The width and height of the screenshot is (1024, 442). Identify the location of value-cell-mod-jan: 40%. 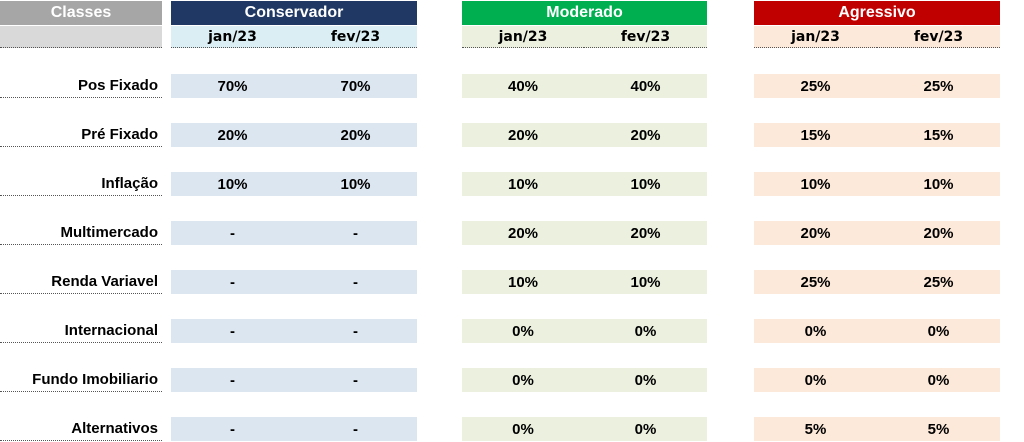
(523, 86).